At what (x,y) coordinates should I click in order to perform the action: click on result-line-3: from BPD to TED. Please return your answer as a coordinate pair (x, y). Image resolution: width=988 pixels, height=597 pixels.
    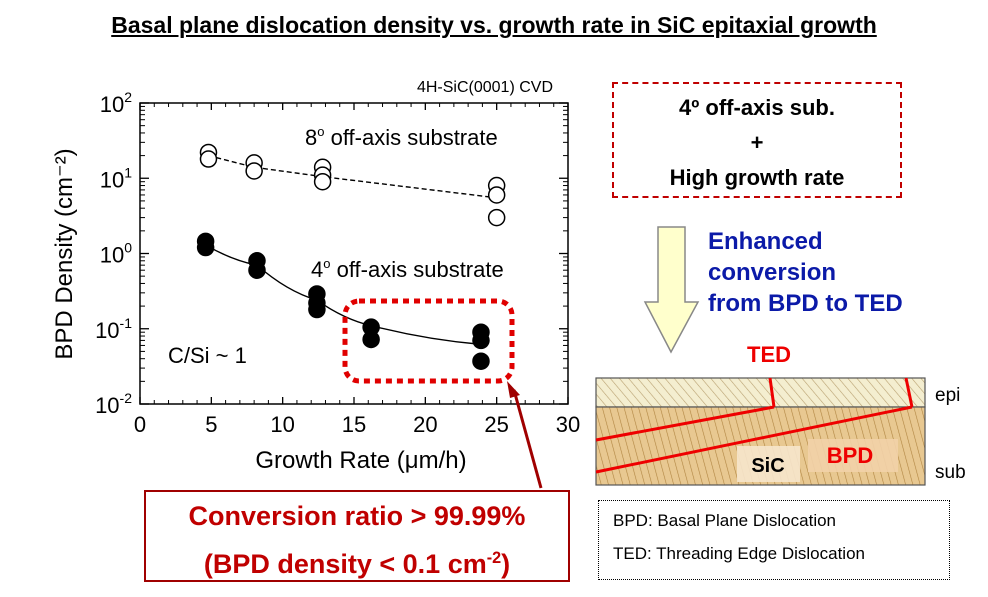
    Looking at the image, I should click on (805, 303).